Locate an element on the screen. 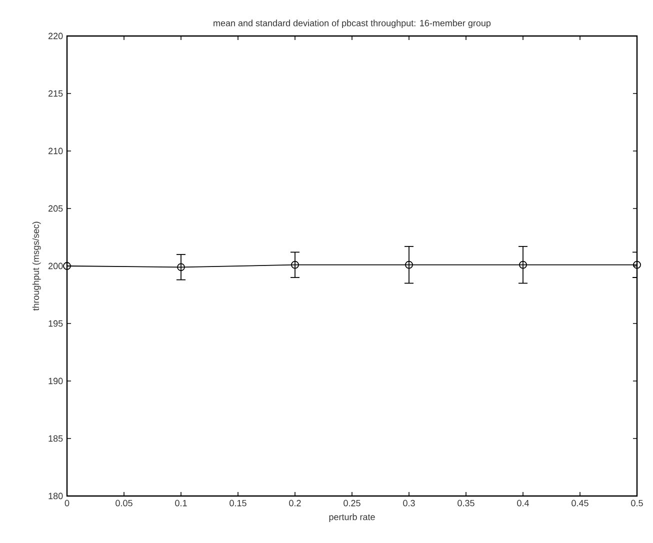  x-tick-label: 0.15 is located at coordinates (238, 503).